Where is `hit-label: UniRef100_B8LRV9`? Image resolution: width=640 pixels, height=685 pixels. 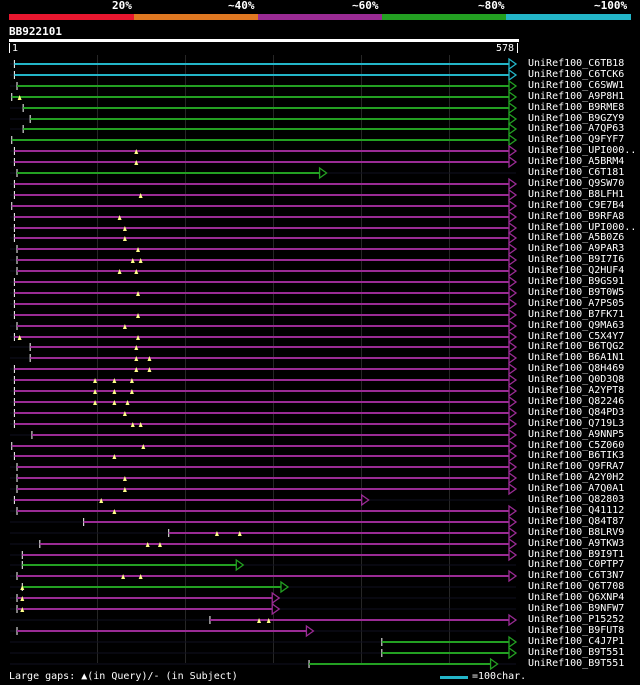 hit-label: UniRef100_B8LRV9 is located at coordinates (576, 532).